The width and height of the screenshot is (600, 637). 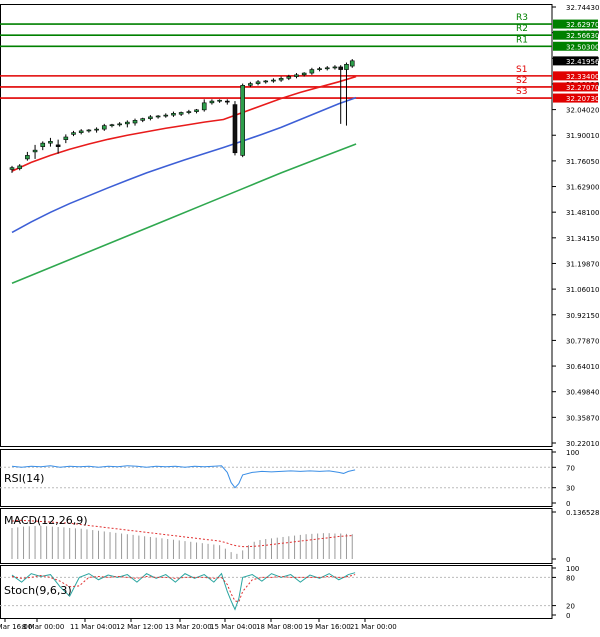 I want to click on level-label-s2: S2, so click(x=521, y=81).